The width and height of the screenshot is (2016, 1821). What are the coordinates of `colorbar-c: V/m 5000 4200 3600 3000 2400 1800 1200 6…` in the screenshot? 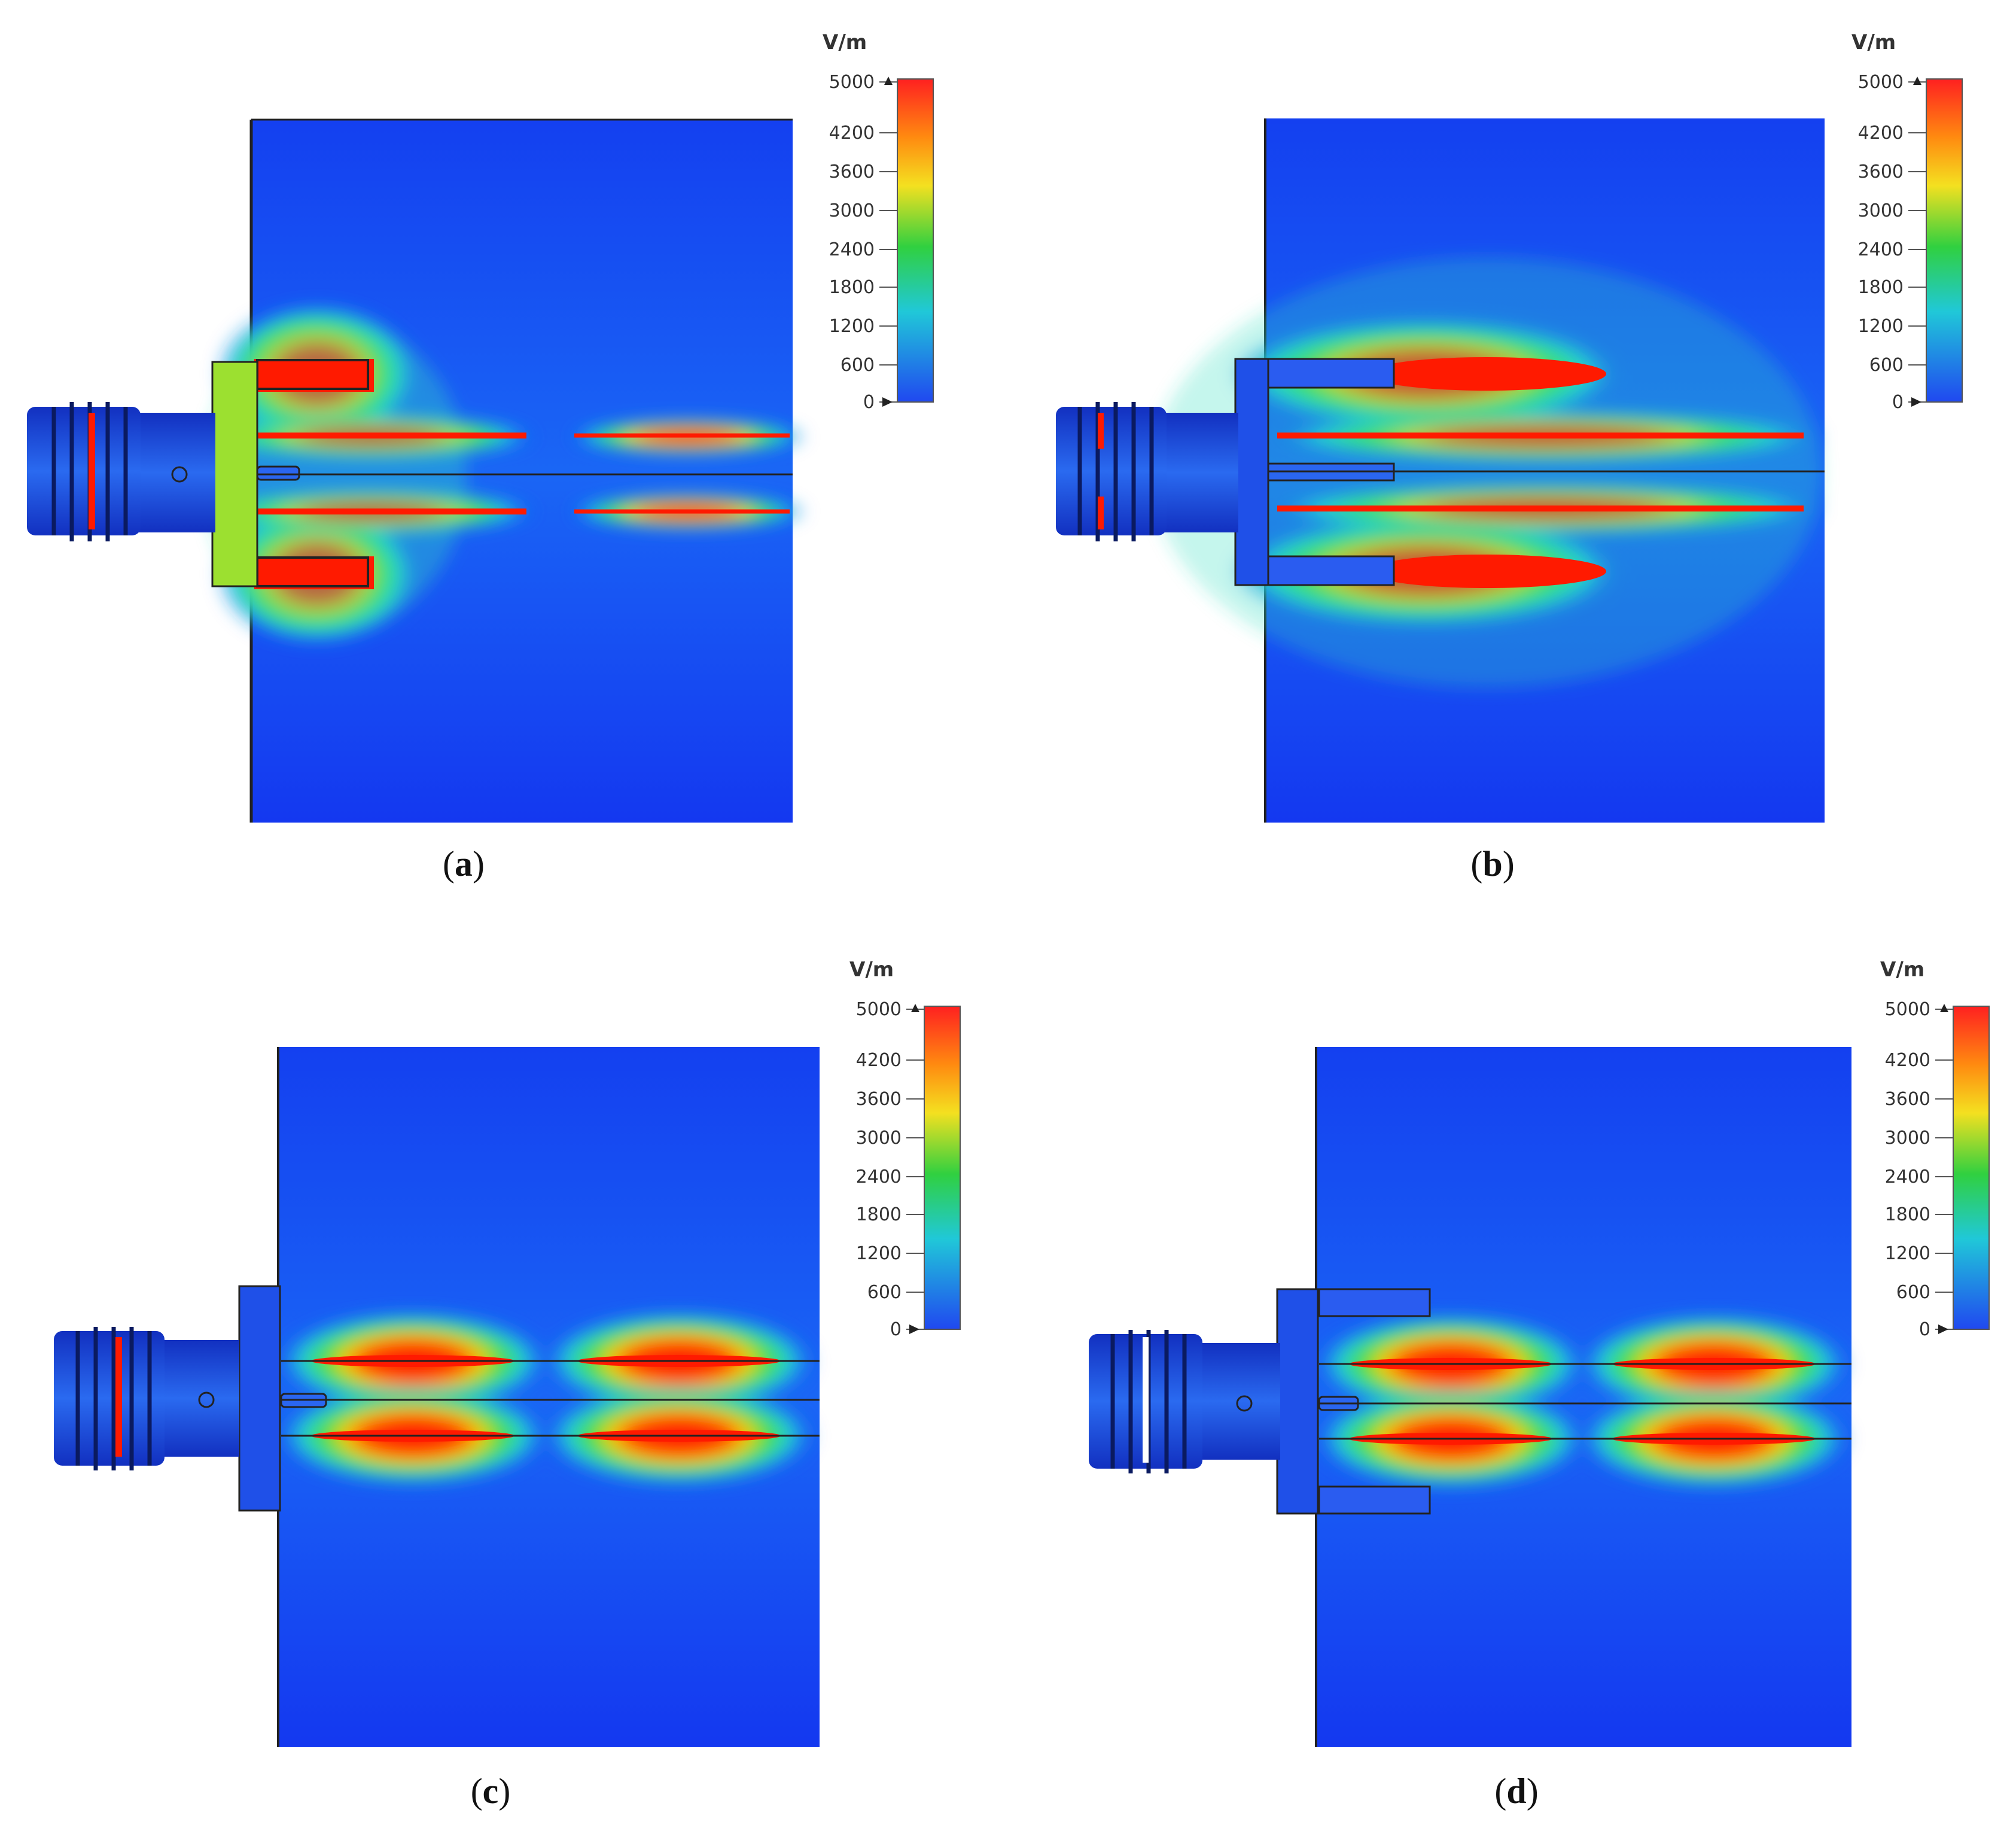 It's located at (905, 1149).